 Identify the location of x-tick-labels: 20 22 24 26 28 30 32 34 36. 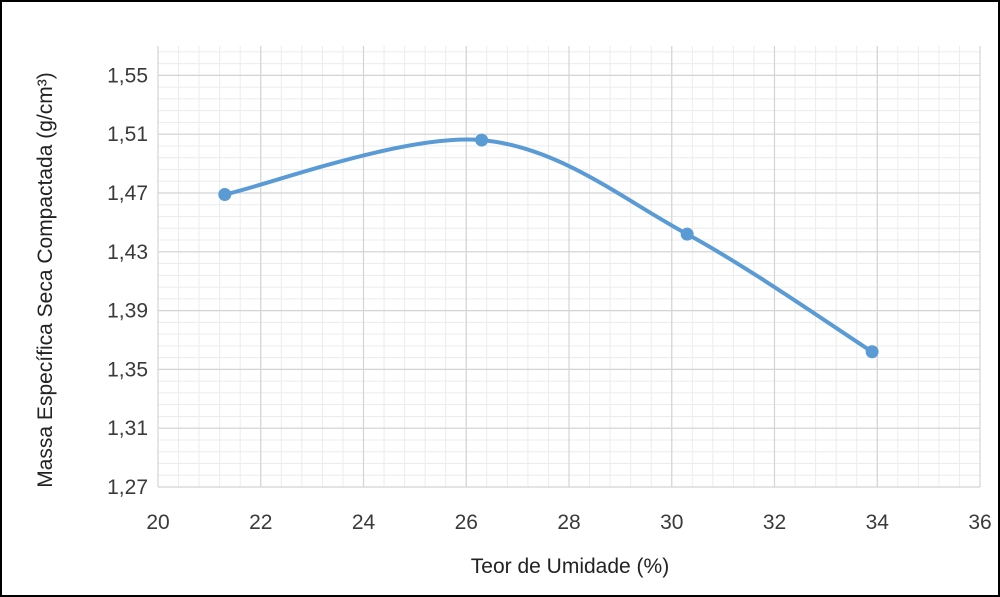
(568, 522).